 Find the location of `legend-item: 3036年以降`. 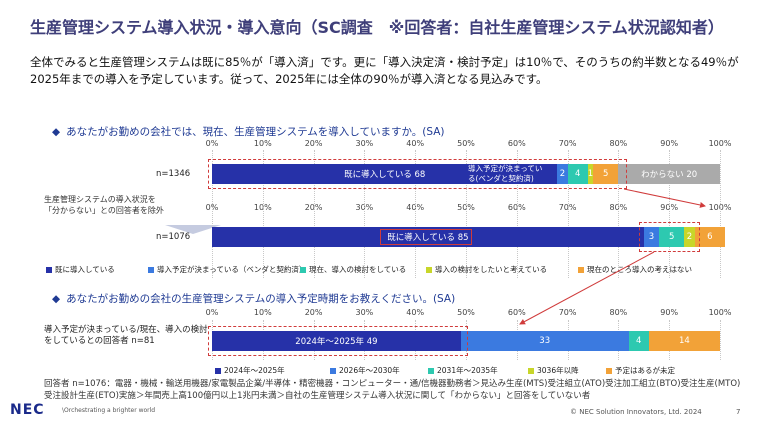

legend-item: 3036年以降 is located at coordinates (553, 370).